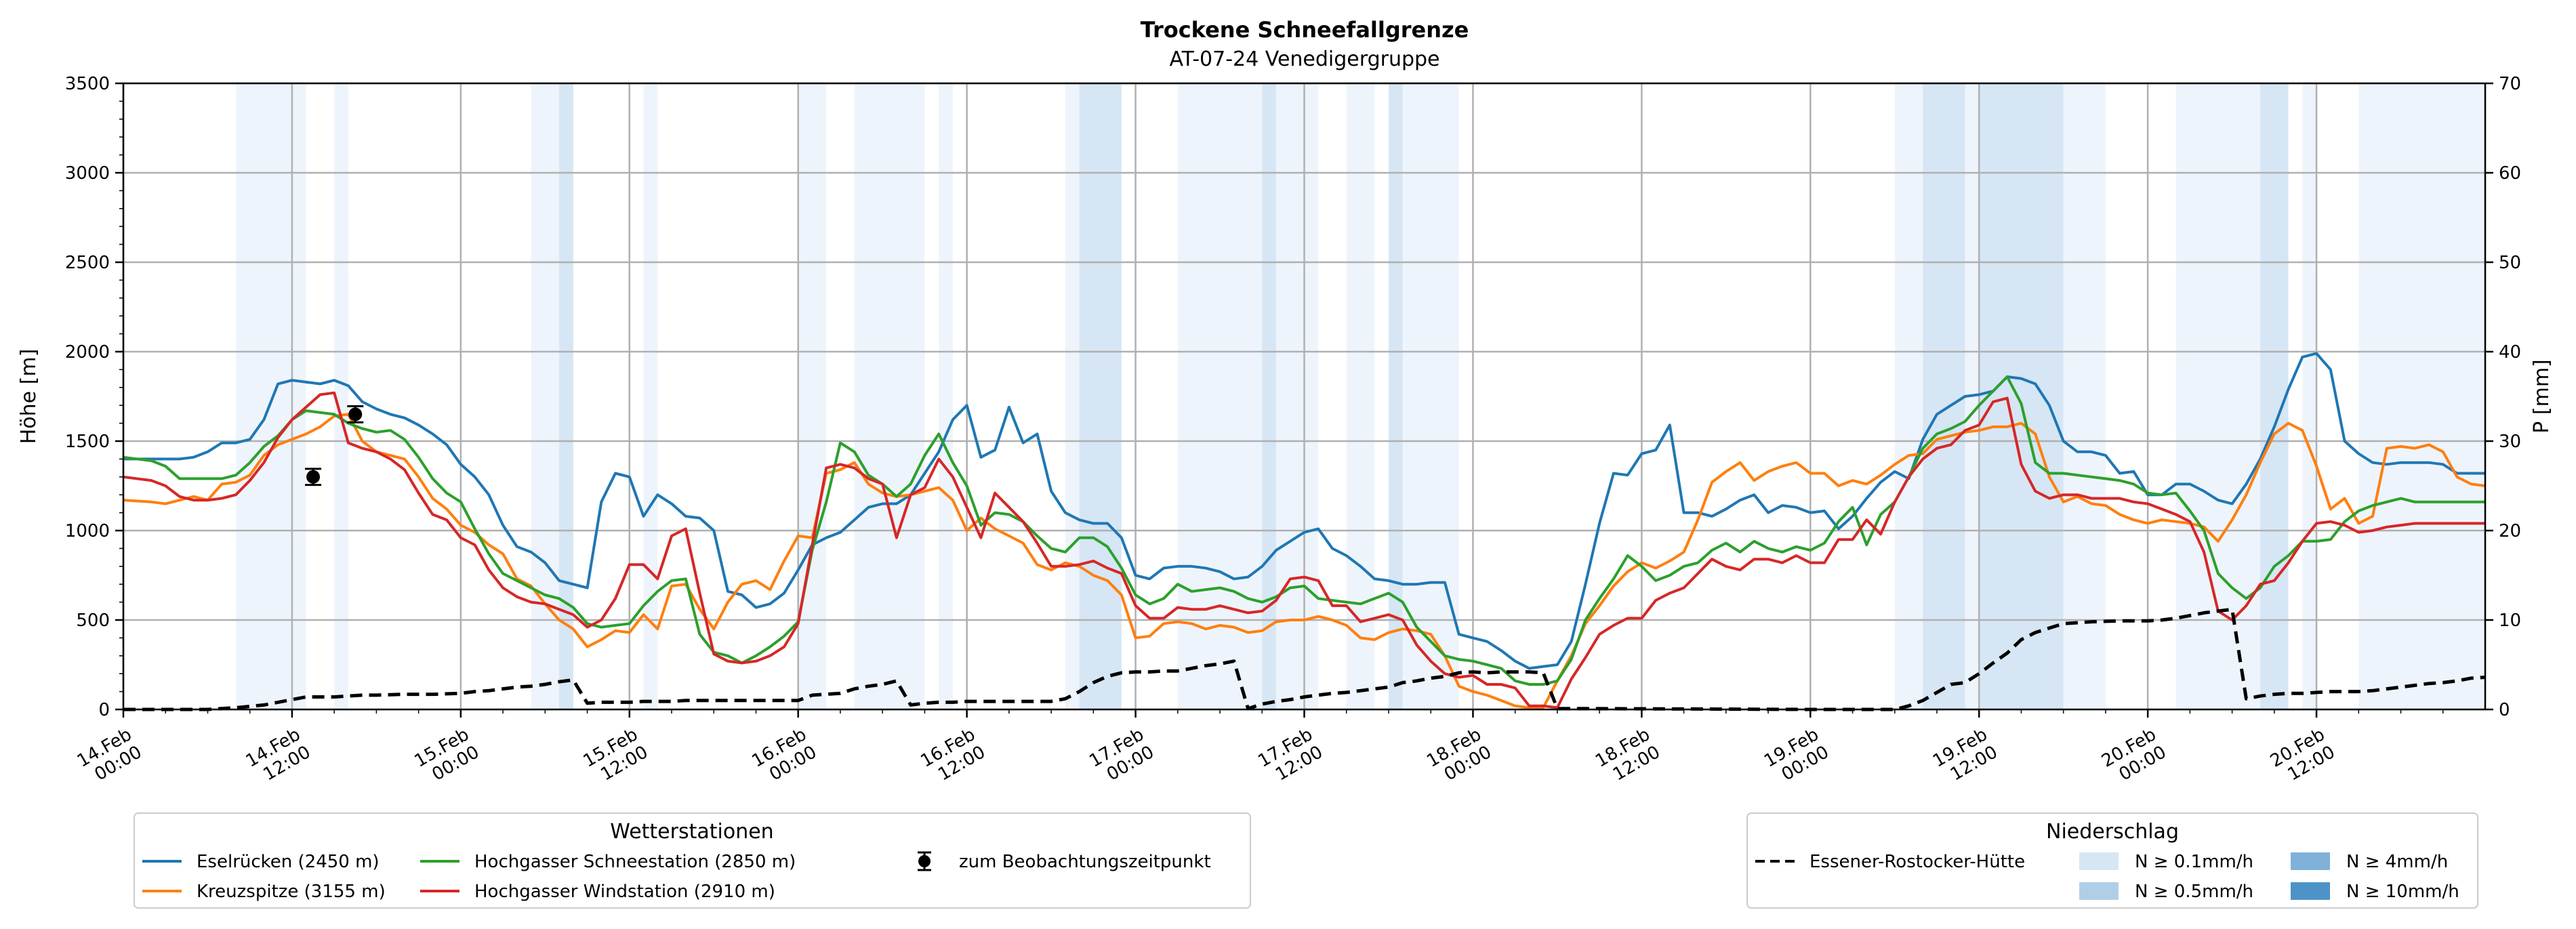 This screenshot has height=929, width=2576. Describe the element at coordinates (2510, 173) in the screenshot. I see `y-tick-label-right: 60` at that location.